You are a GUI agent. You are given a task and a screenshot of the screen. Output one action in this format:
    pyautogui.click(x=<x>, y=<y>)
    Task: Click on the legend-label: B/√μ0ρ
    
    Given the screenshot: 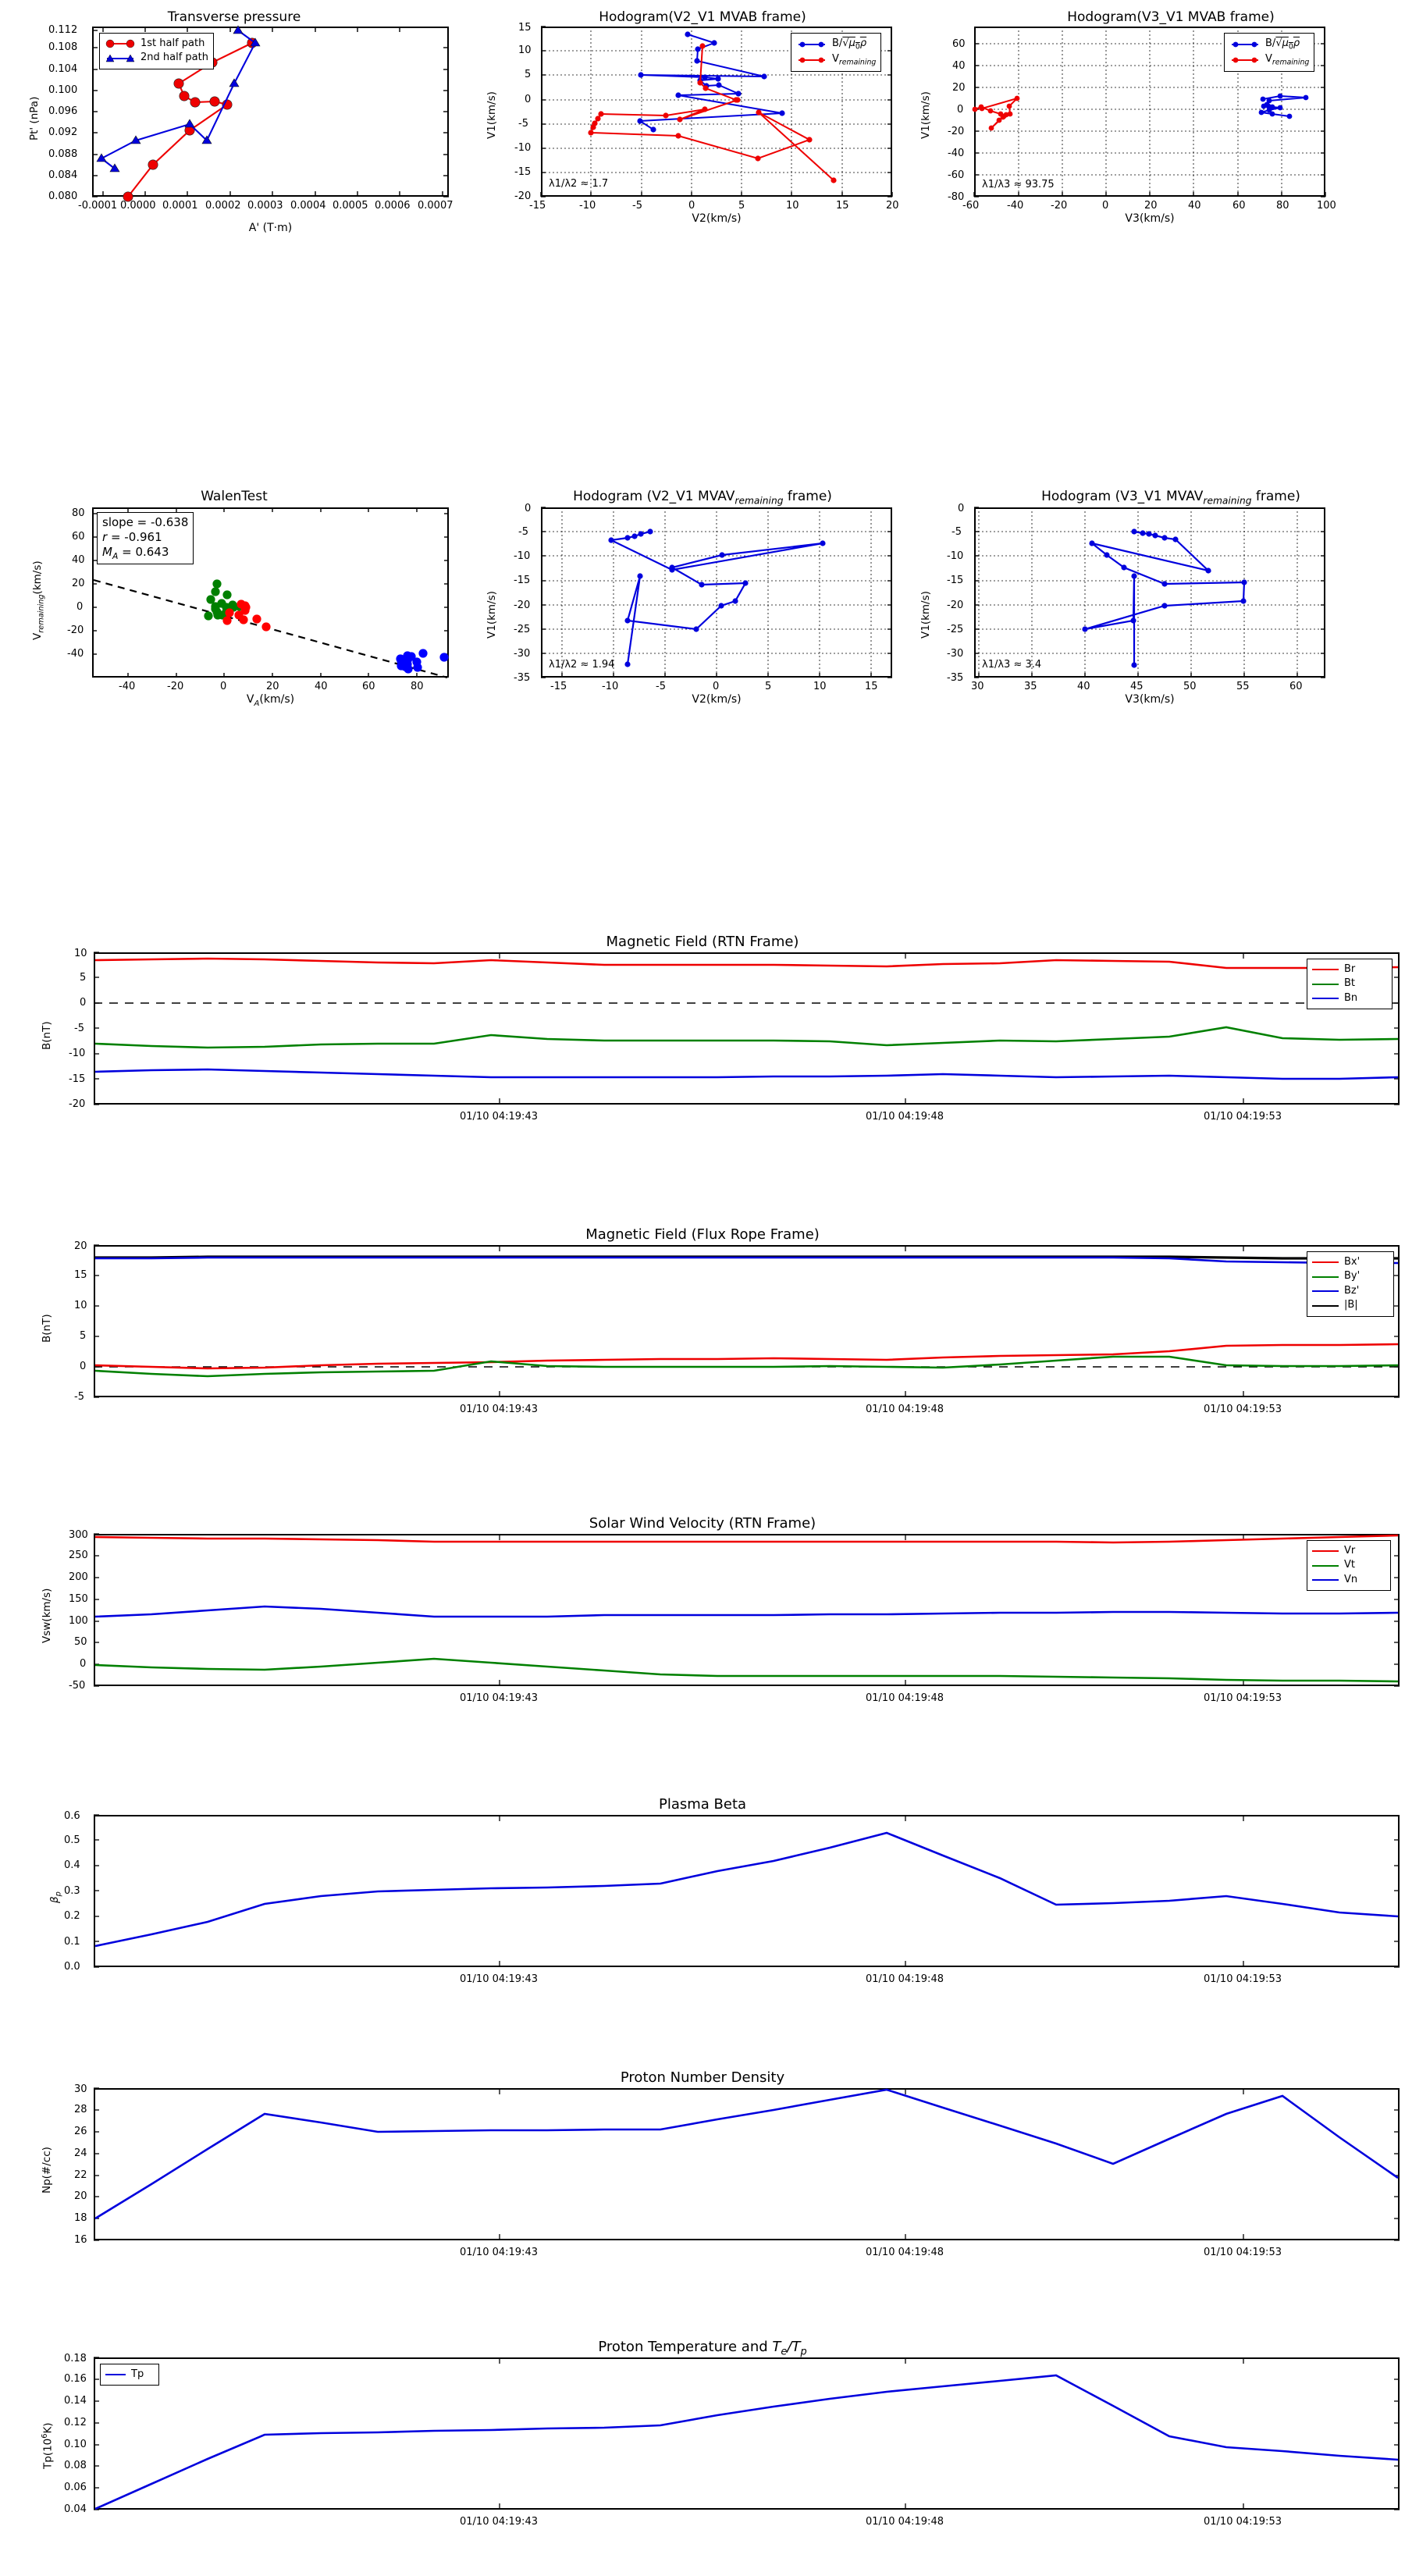 What is the action you would take?
    pyautogui.click(x=1283, y=44)
    